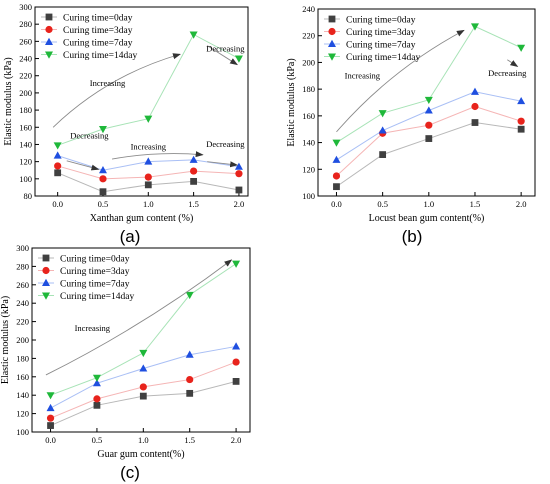 The width and height of the screenshot is (550, 484). I want to click on panel-label-b: (b), so click(412, 236).